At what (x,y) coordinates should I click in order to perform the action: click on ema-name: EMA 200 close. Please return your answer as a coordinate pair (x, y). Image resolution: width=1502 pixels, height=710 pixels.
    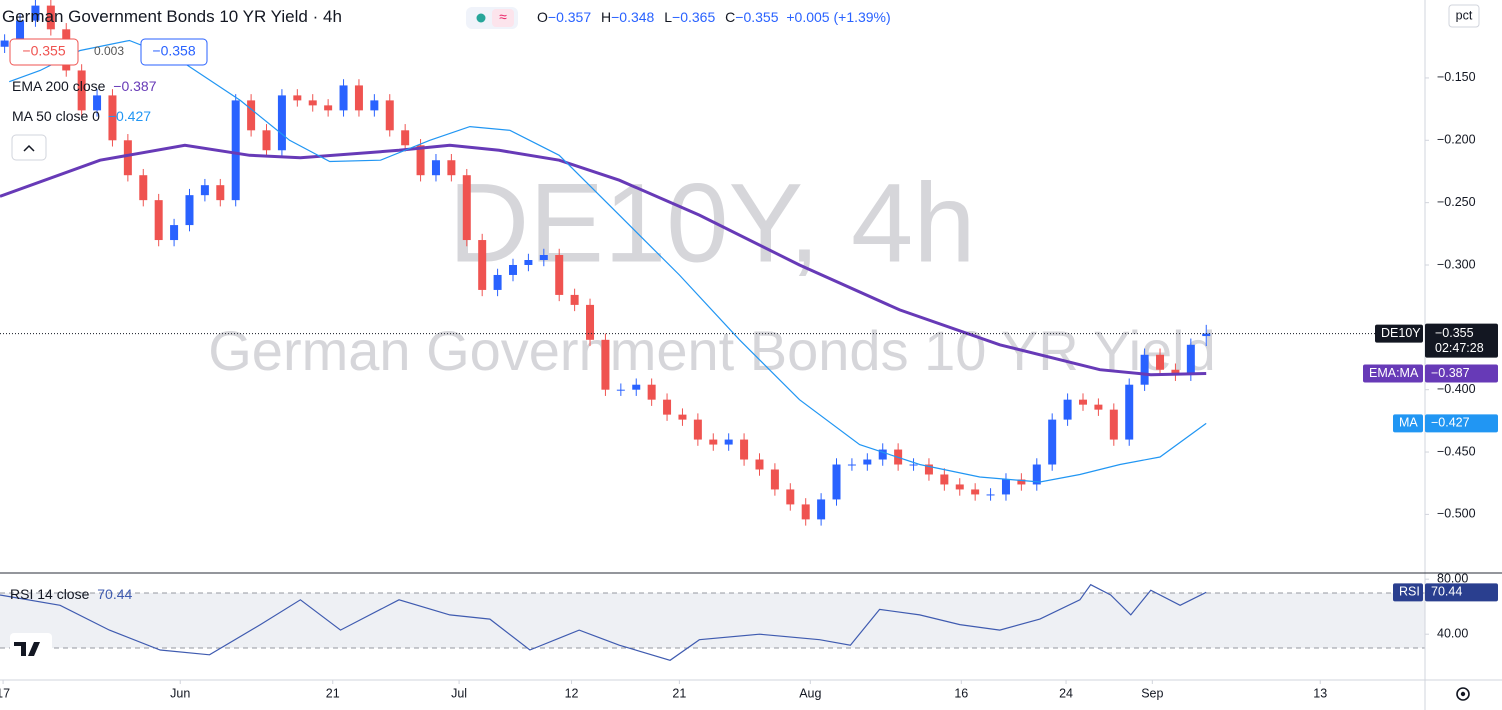
    Looking at the image, I should click on (59, 86).